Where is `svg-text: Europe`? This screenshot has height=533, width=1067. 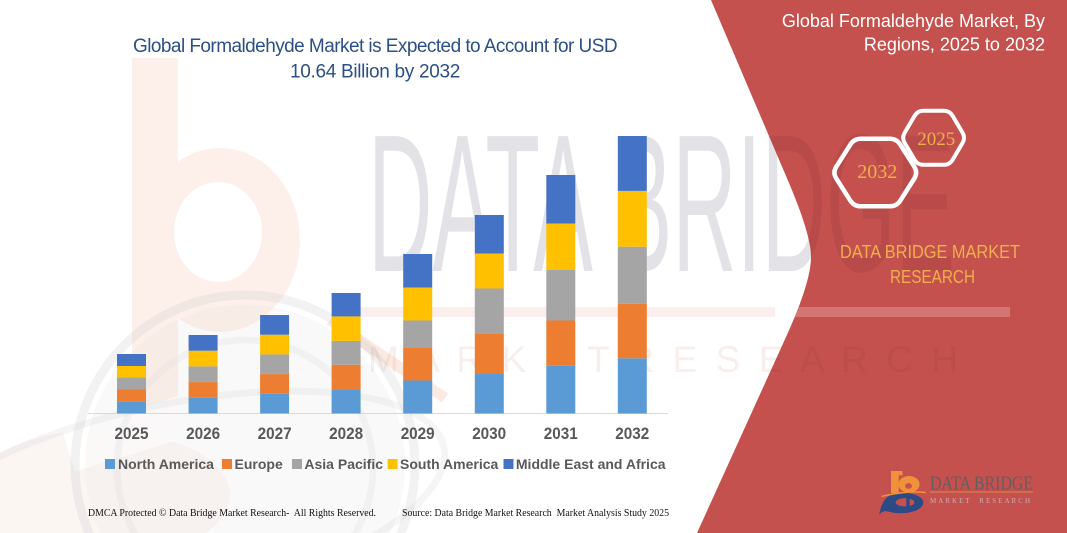
svg-text: Europe is located at coordinates (259, 464).